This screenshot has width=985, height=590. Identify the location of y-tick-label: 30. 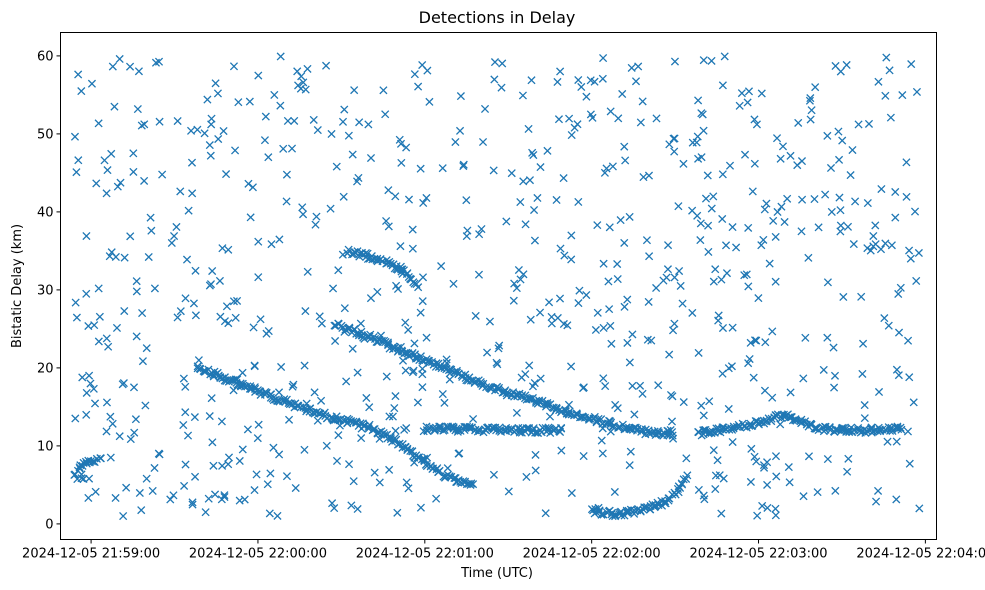
(45, 290).